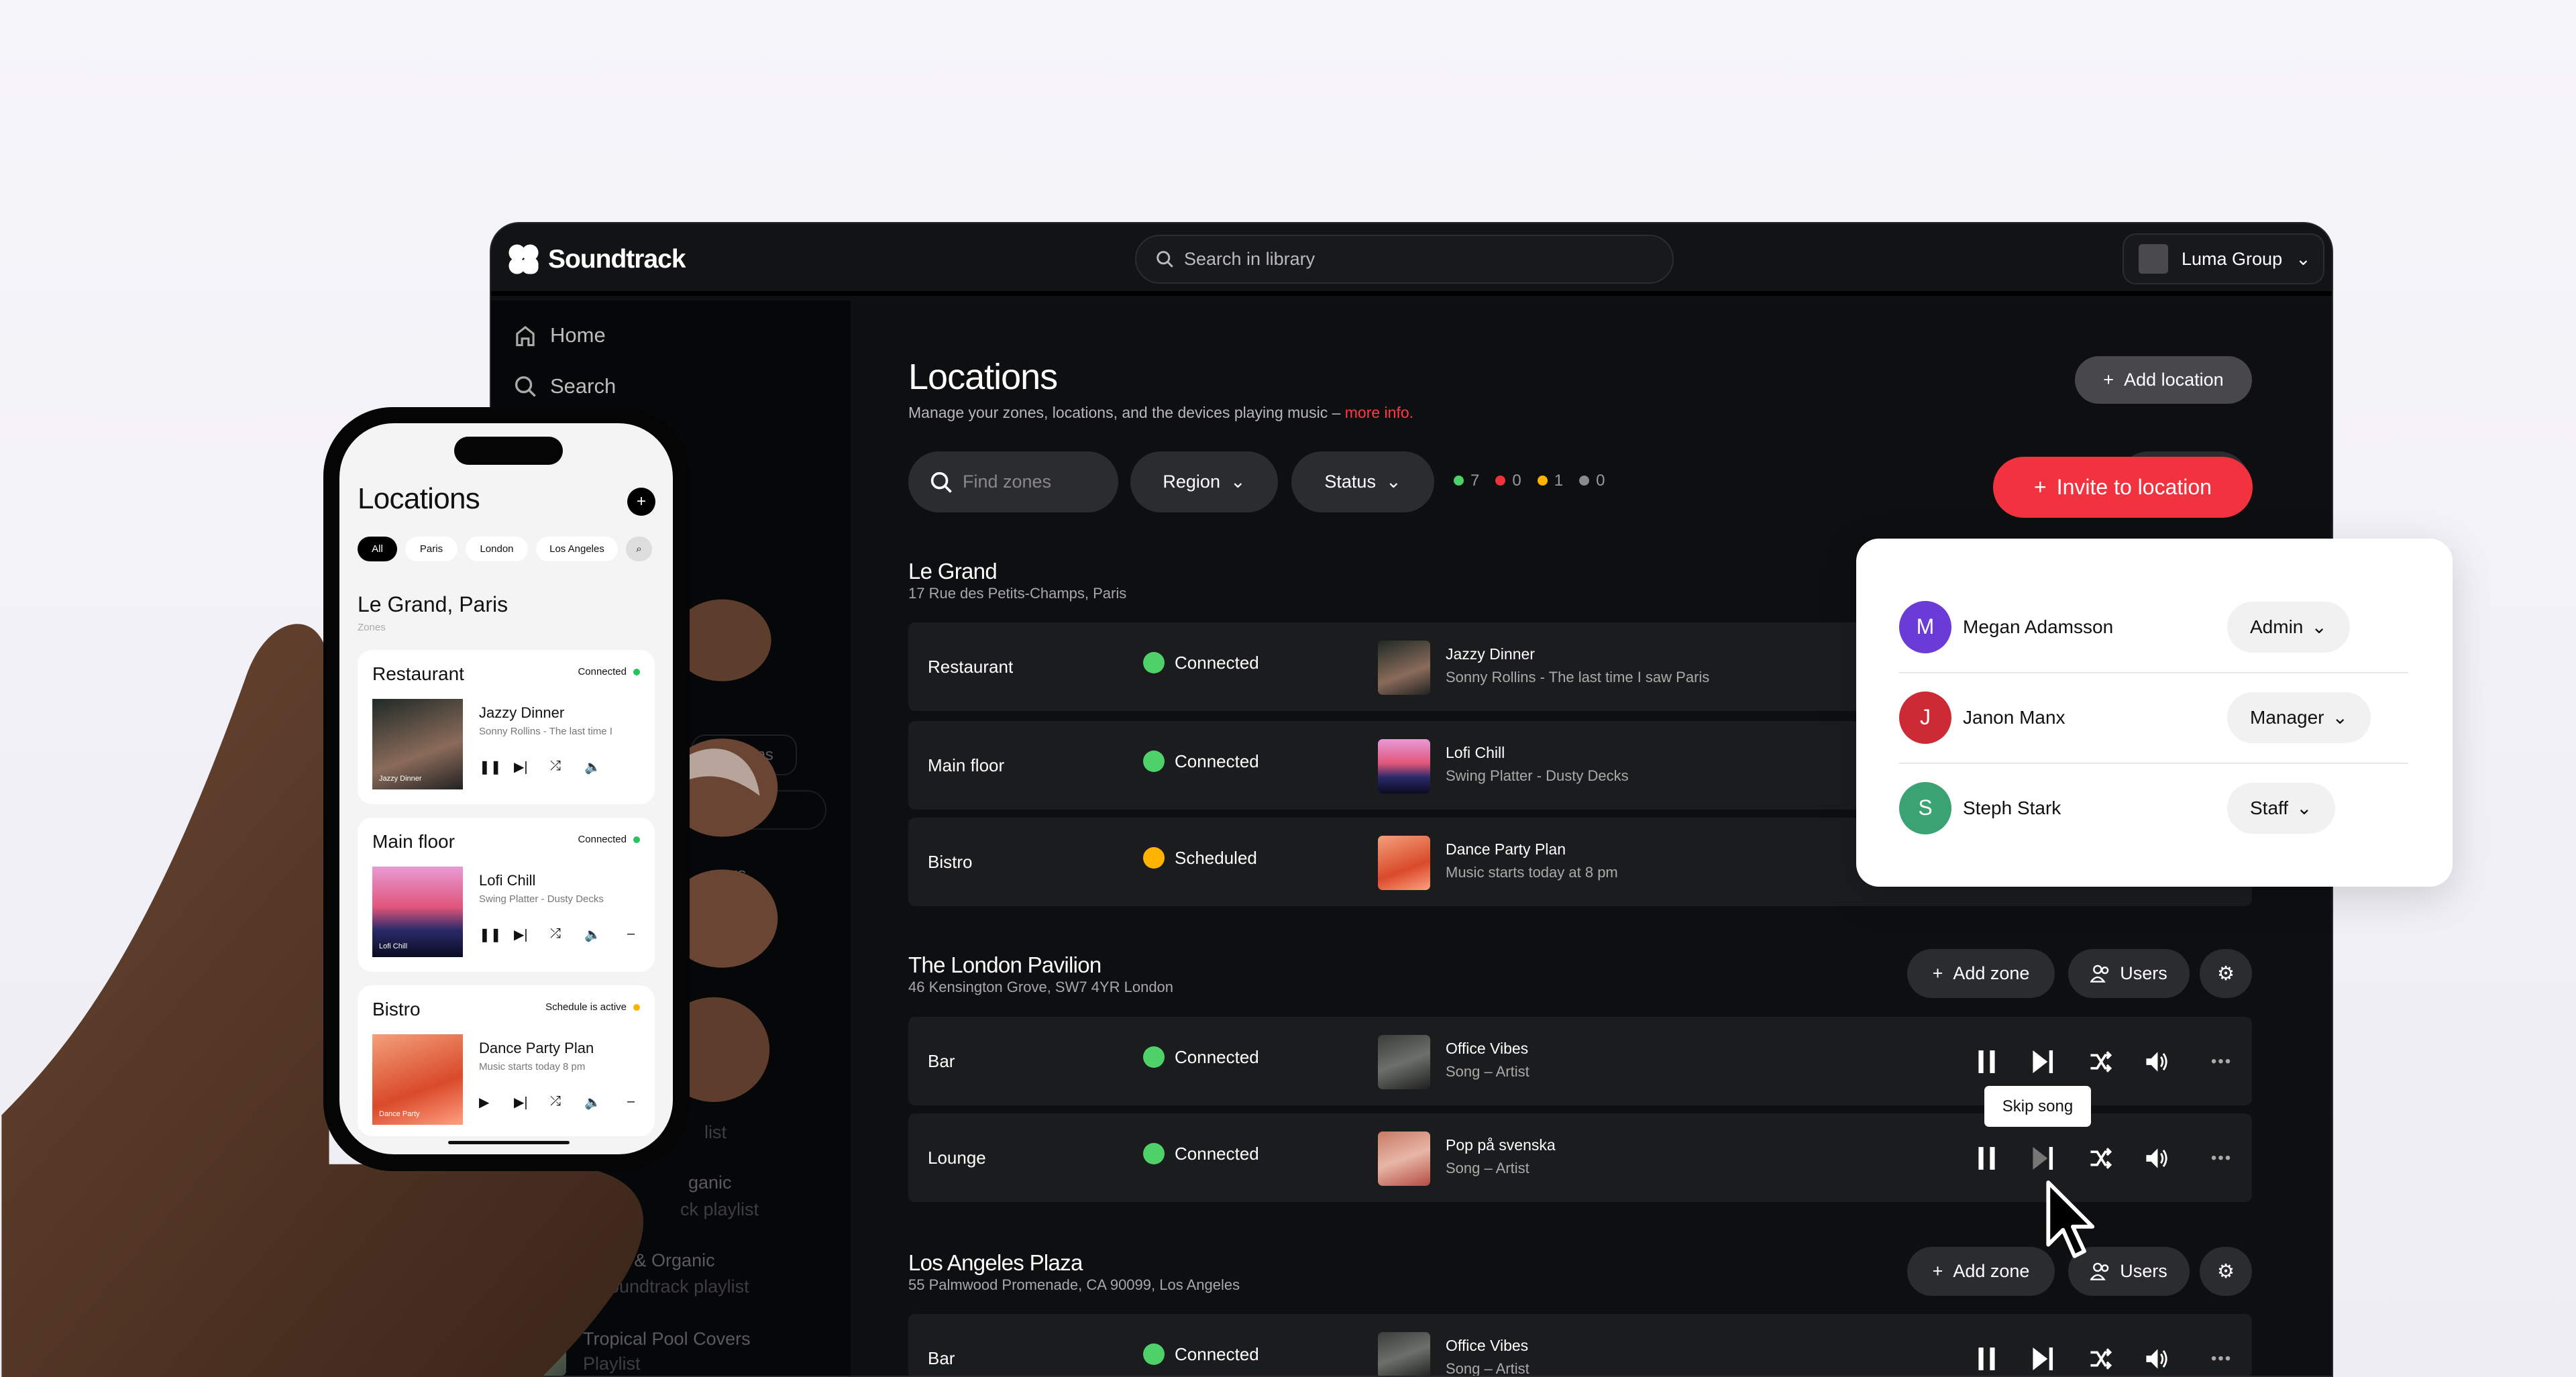  What do you see at coordinates (522, 712) in the screenshot?
I see `card-track-title: Jazzy Dinner` at bounding box center [522, 712].